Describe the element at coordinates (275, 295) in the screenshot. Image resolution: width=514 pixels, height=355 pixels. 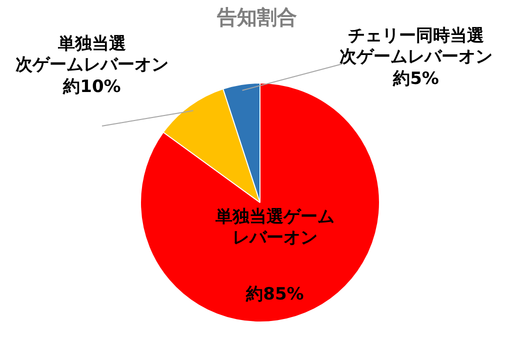
I see `data-label: 約85%` at that location.